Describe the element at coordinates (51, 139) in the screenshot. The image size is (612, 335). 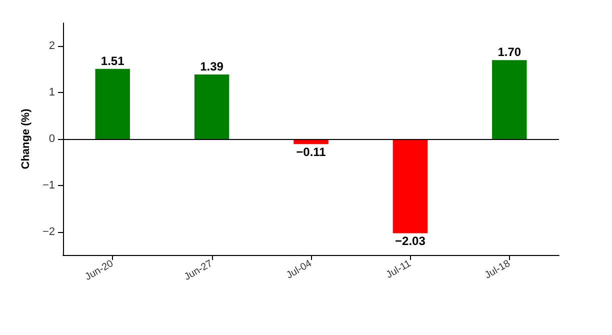
I see `y-tick-label: 0` at that location.